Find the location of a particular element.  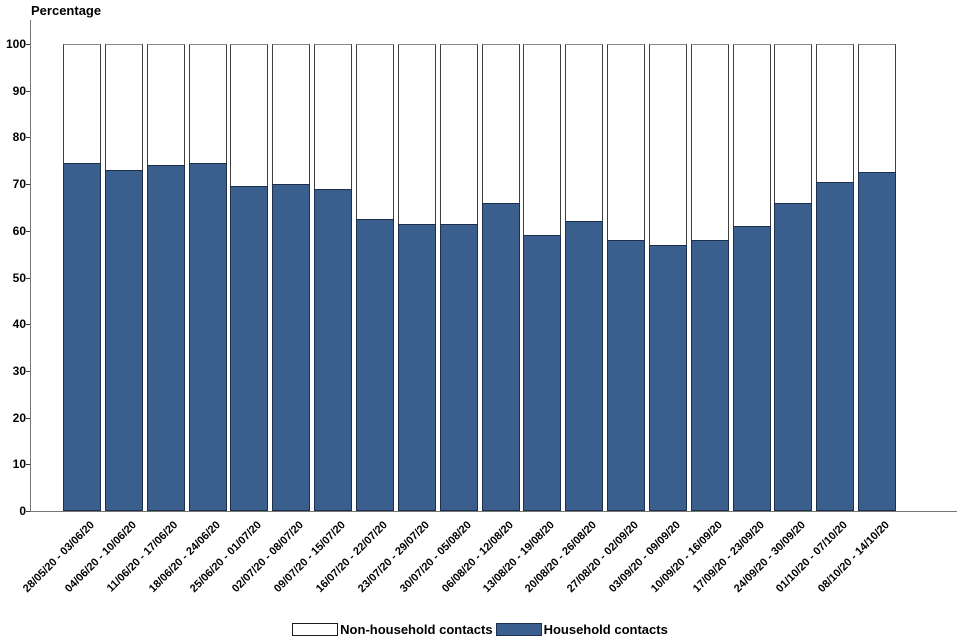

y-tick-label: 70 is located at coordinates (19, 184).